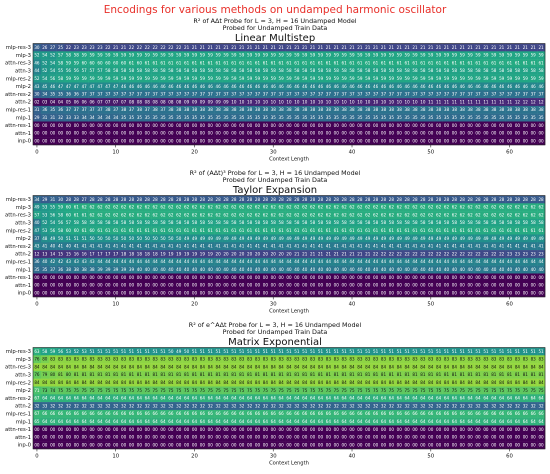 Image resolution: width=550 pixels, height=474 pixels. Describe the element at coordinates (77, 413) in the screenshot. I see `cell-value: 66` at that location.